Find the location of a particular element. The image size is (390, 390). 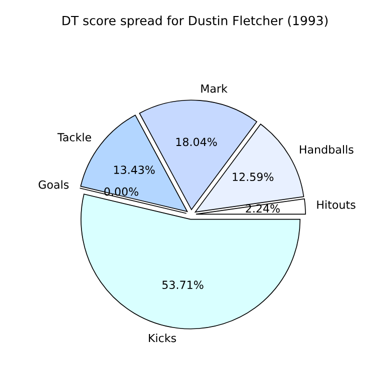

data-label: 53.71% is located at coordinates (183, 285).